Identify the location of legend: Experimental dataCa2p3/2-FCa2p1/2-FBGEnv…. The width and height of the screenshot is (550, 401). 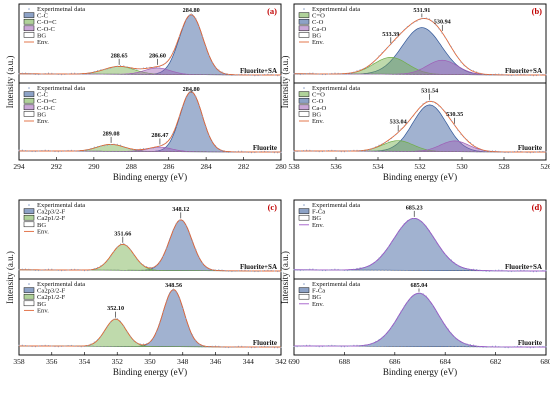
(54, 218).